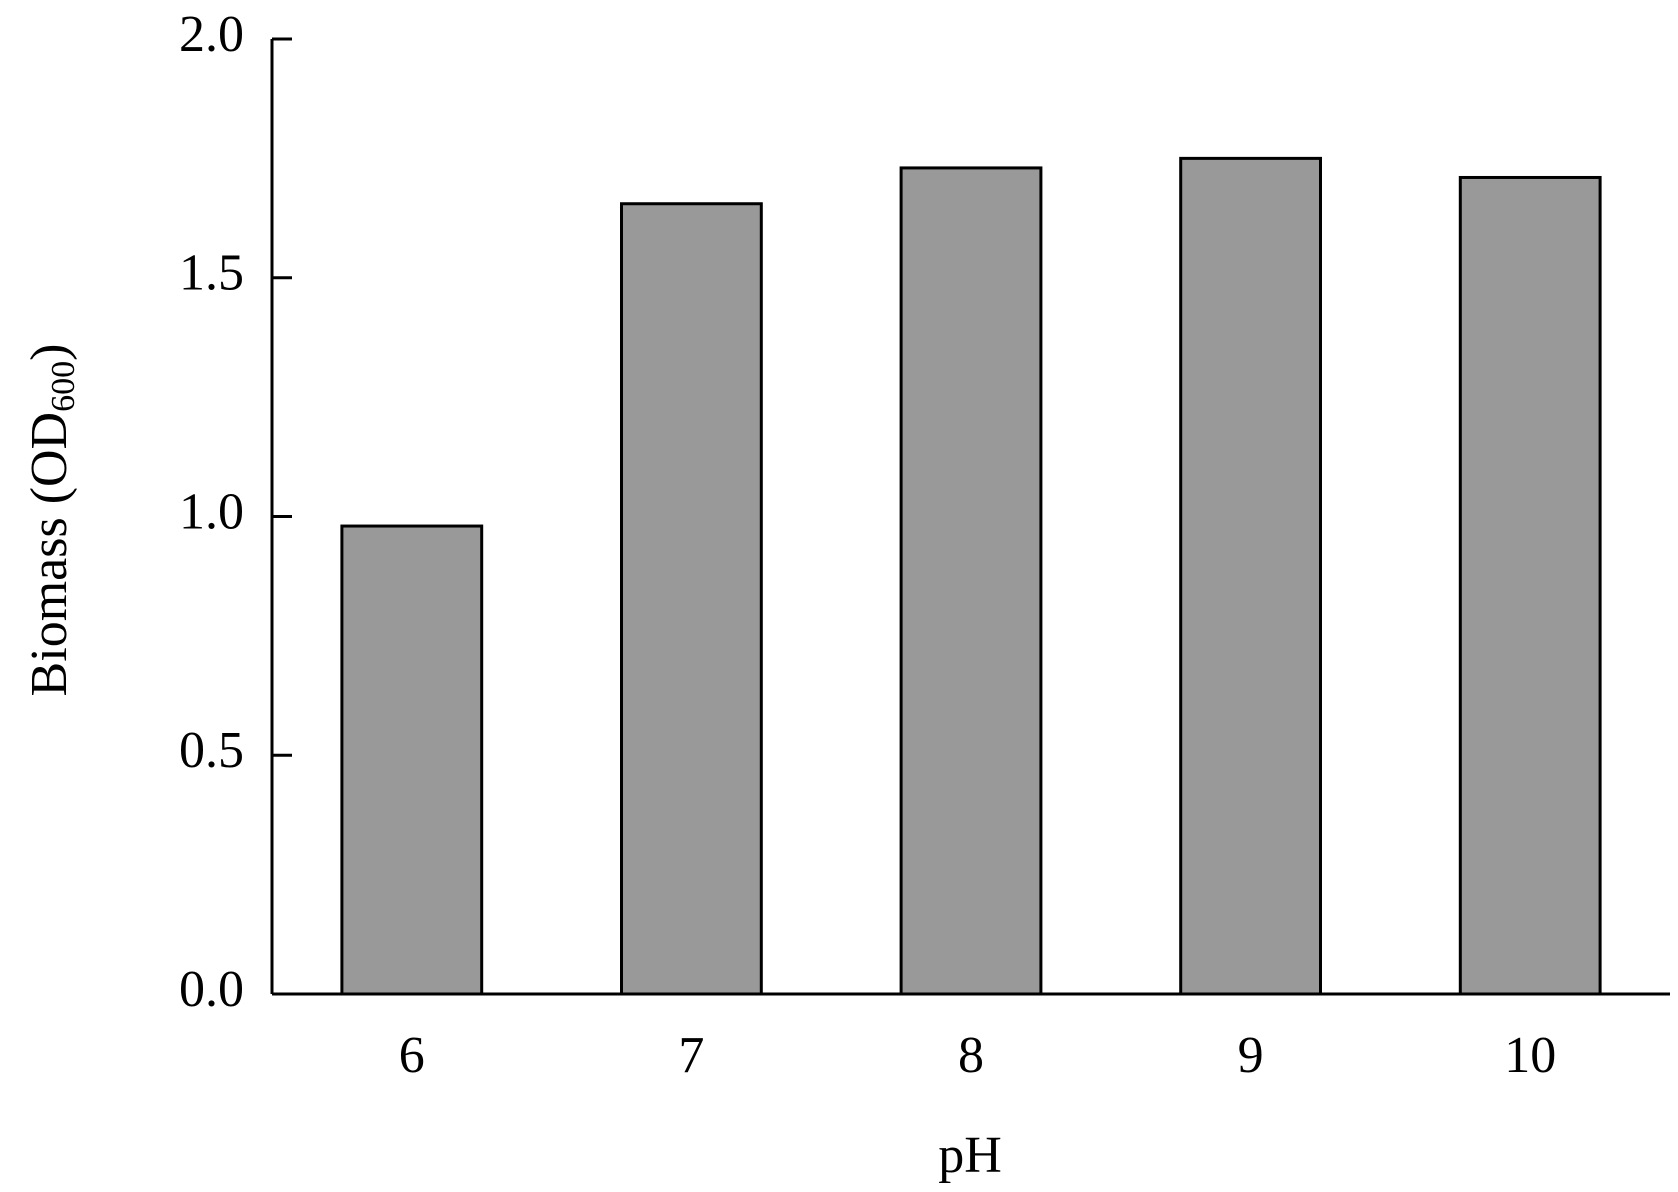 The height and width of the screenshot is (1192, 1678). Describe the element at coordinates (211, 34) in the screenshot. I see `y-tick-label: 2.0` at that location.